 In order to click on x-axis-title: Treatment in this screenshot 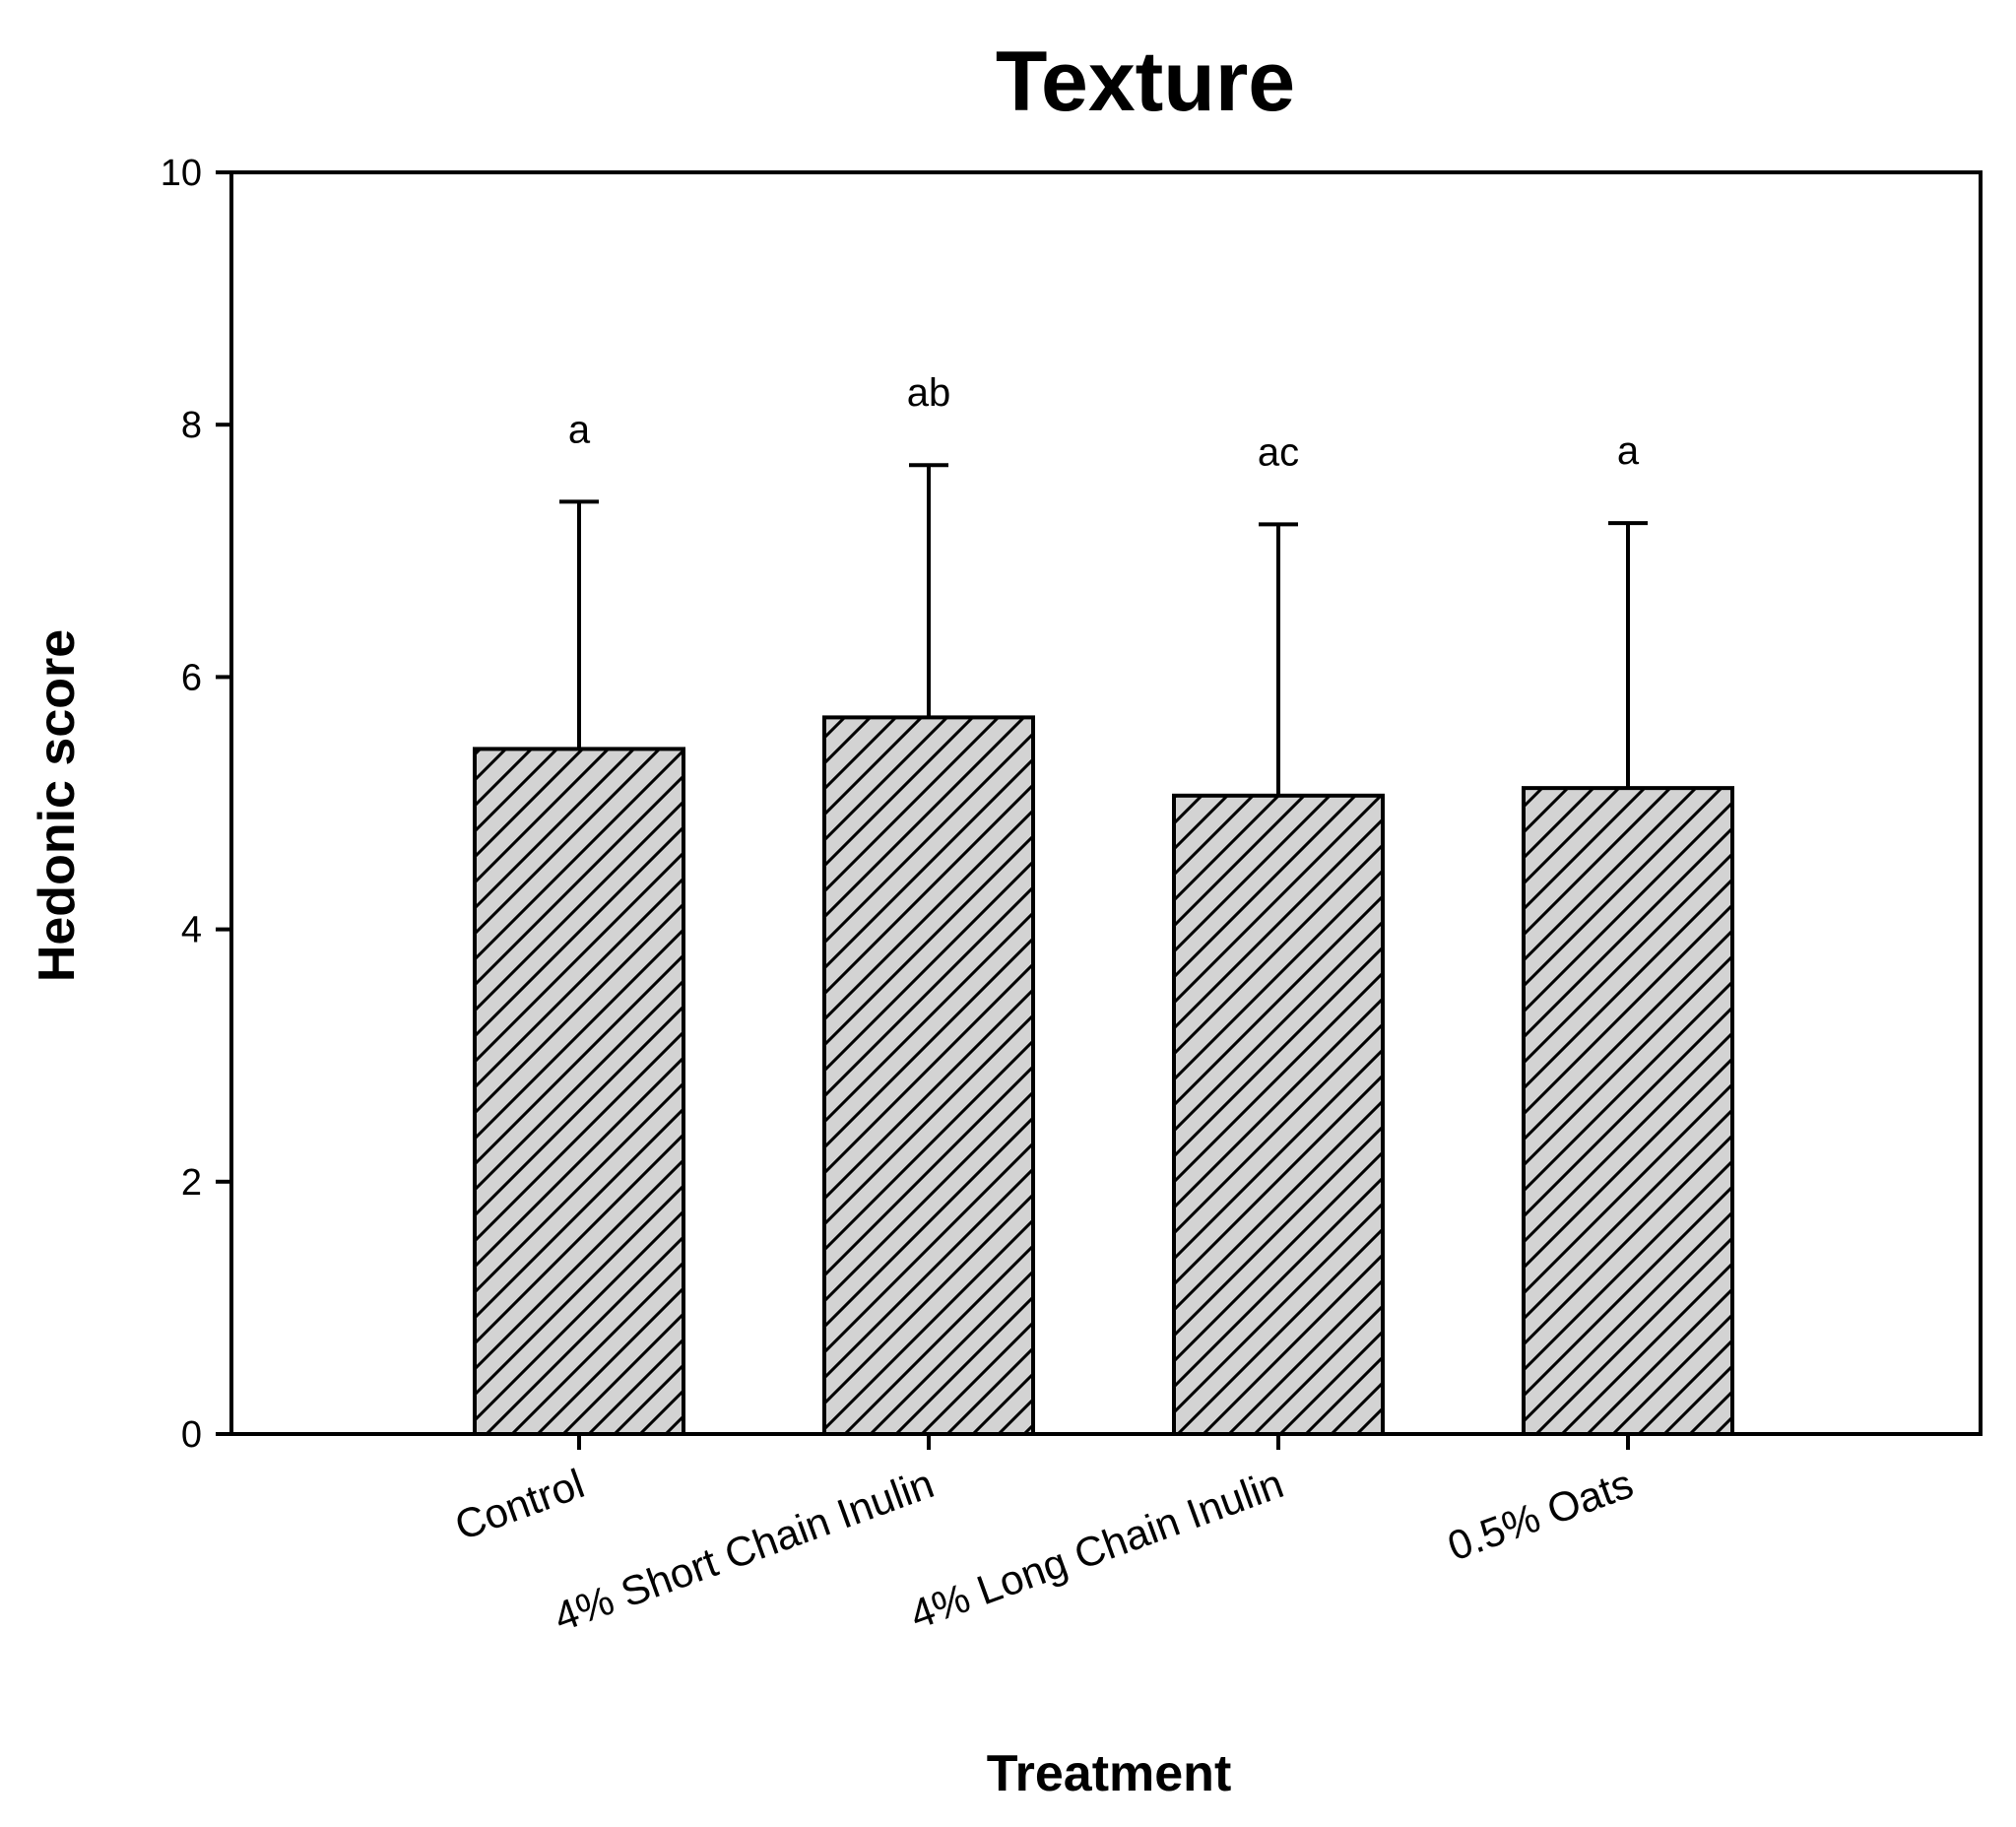, I will do `click(1109, 1773)`.